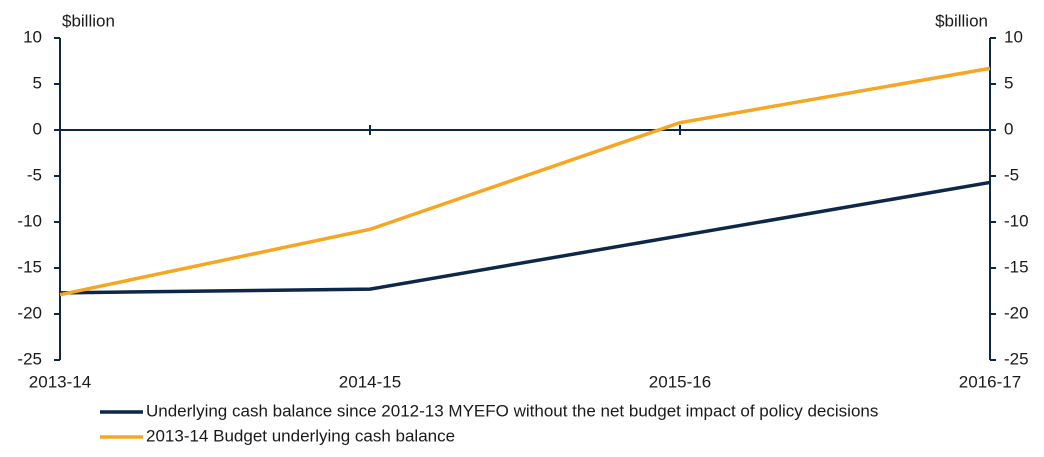 This screenshot has height=457, width=1044. Describe the element at coordinates (88, 20) in the screenshot. I see `y-unit-label: $billion` at that location.